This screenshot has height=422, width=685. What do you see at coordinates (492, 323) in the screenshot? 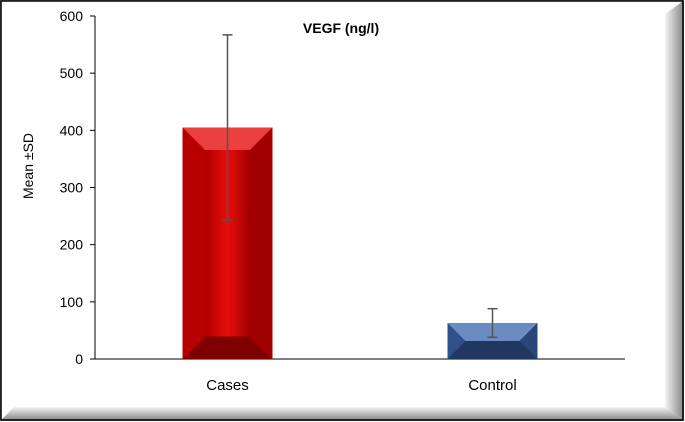
I see `error-bar-control` at bounding box center [492, 323].